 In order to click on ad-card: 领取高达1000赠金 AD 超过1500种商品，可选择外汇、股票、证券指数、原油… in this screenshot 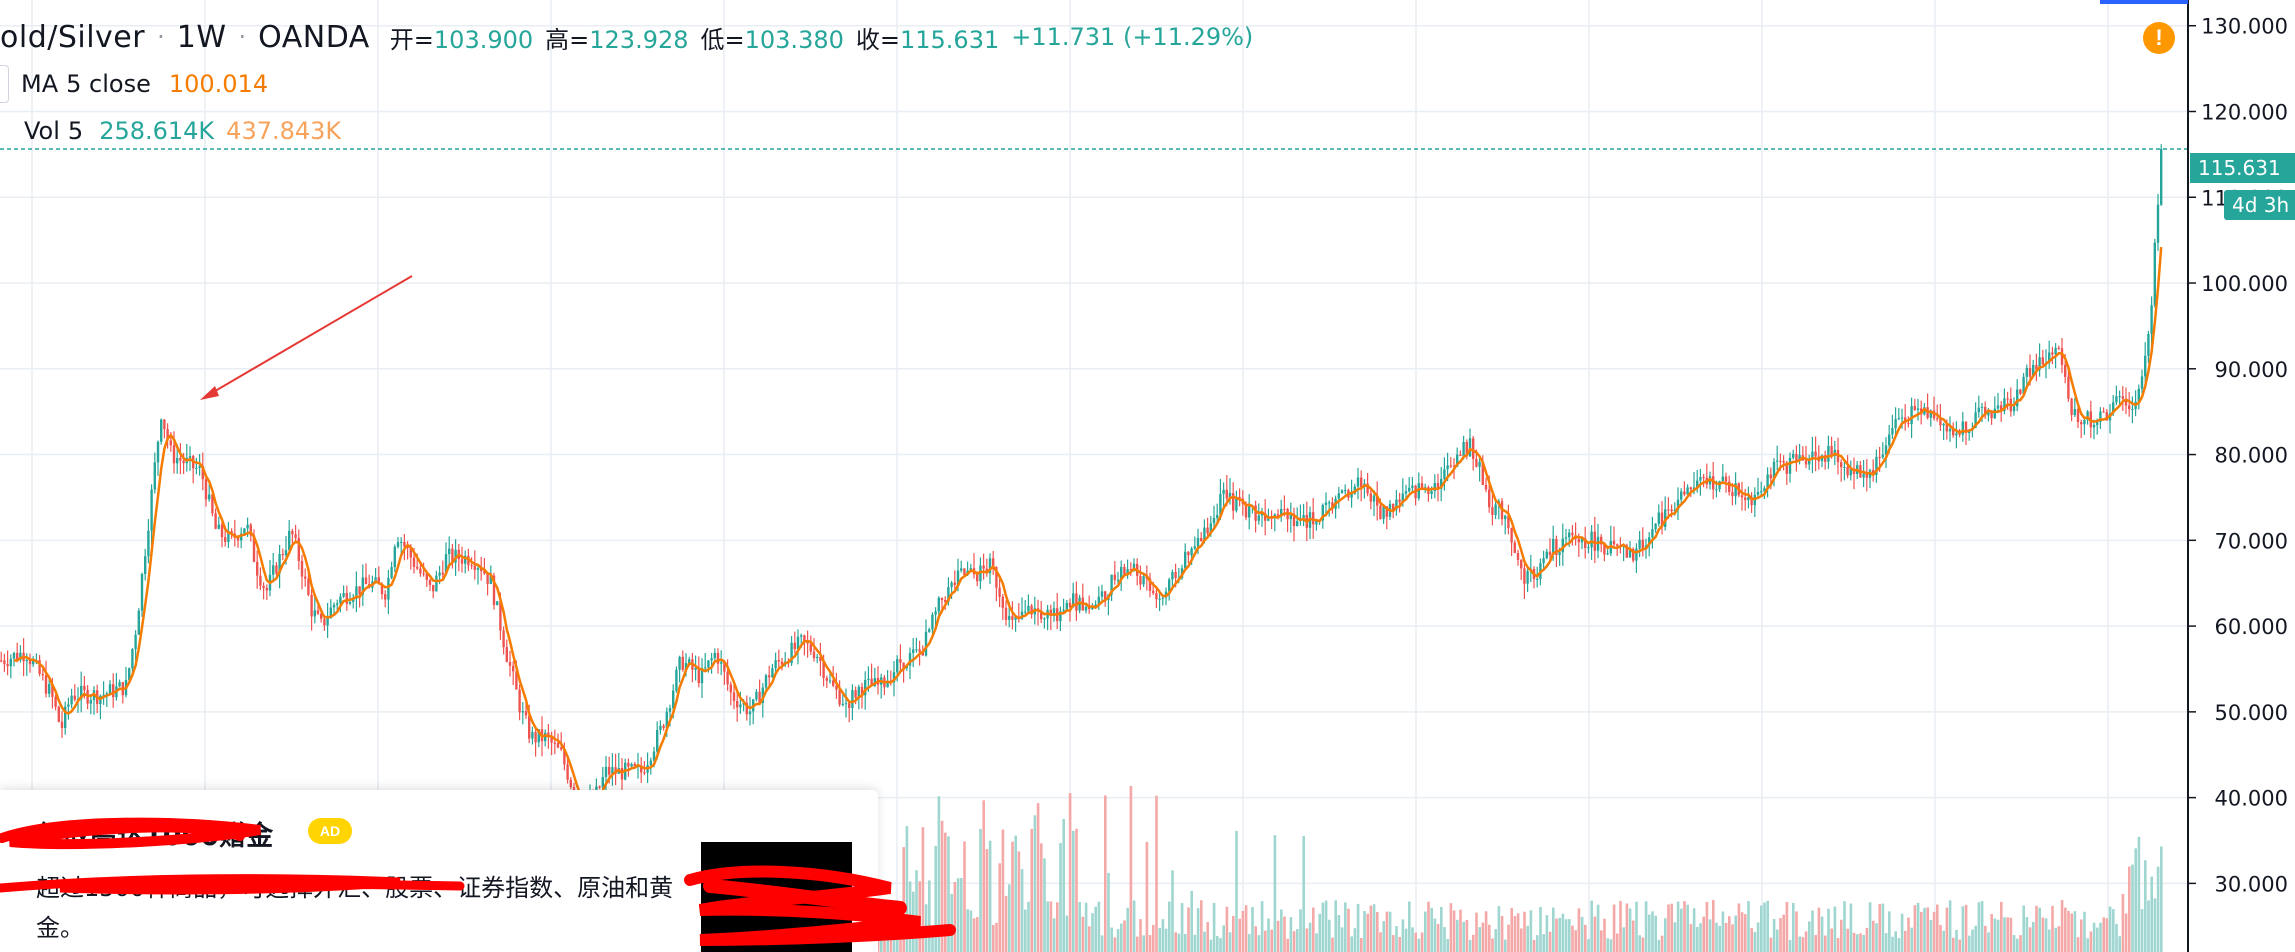, I will do `click(478, 871)`.